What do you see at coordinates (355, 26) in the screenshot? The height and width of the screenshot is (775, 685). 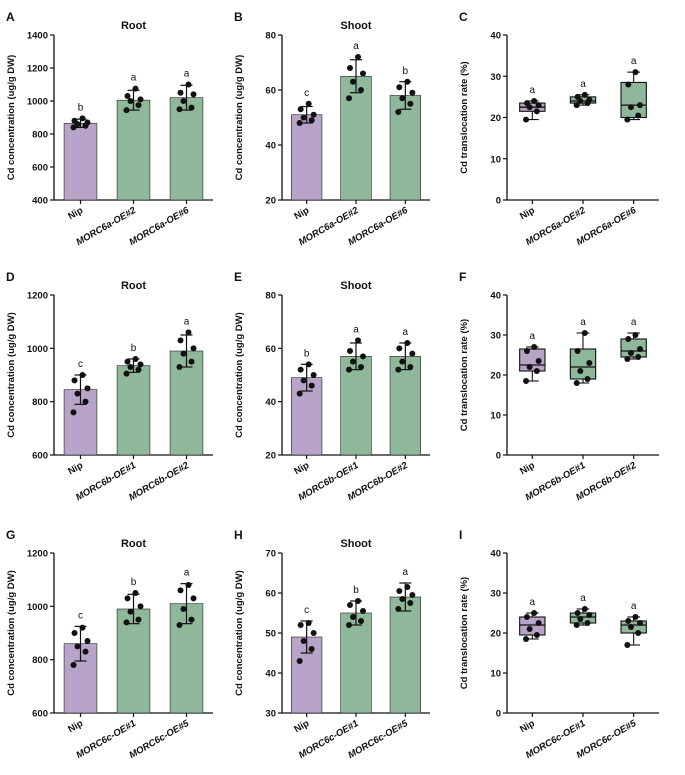 I see `chart-title: Shoot` at bounding box center [355, 26].